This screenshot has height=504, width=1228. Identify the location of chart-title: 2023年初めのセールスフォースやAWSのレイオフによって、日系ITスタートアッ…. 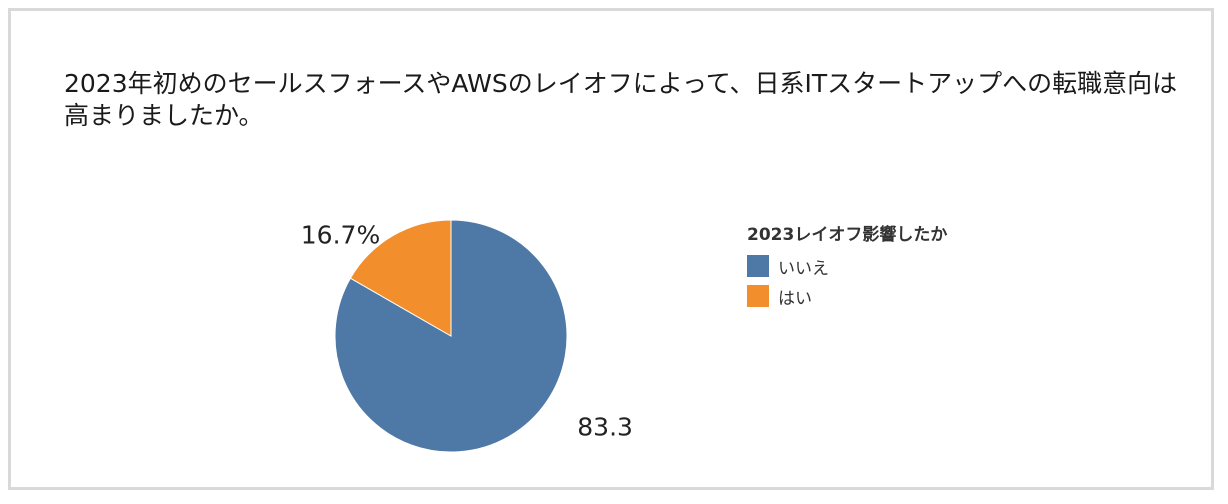
(621, 99).